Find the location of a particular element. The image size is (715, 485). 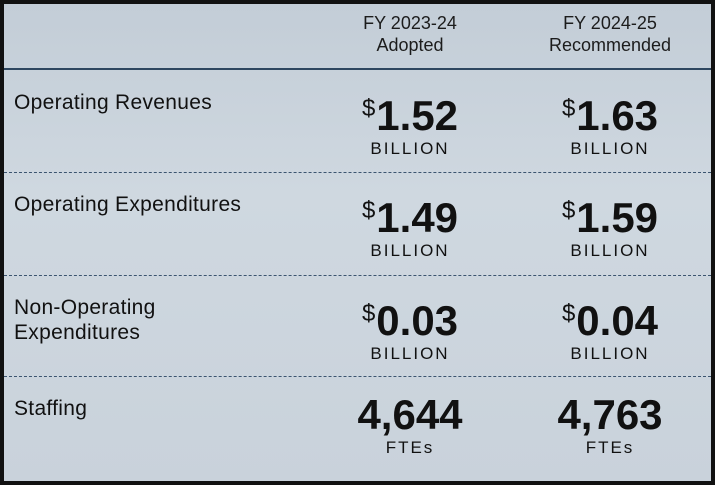

value-cell: $1.52 BILLION is located at coordinates (410, 122).